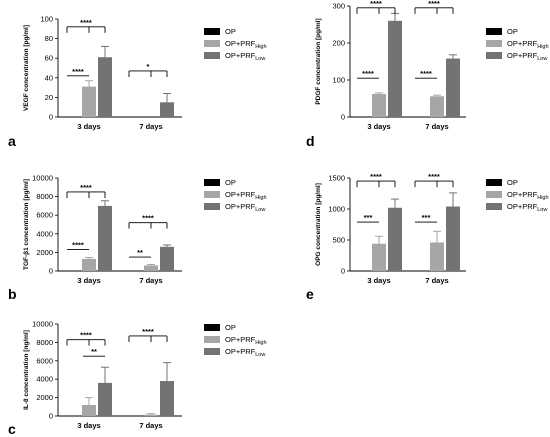  I want to click on y-tick-label: 80, so click(49, 38).